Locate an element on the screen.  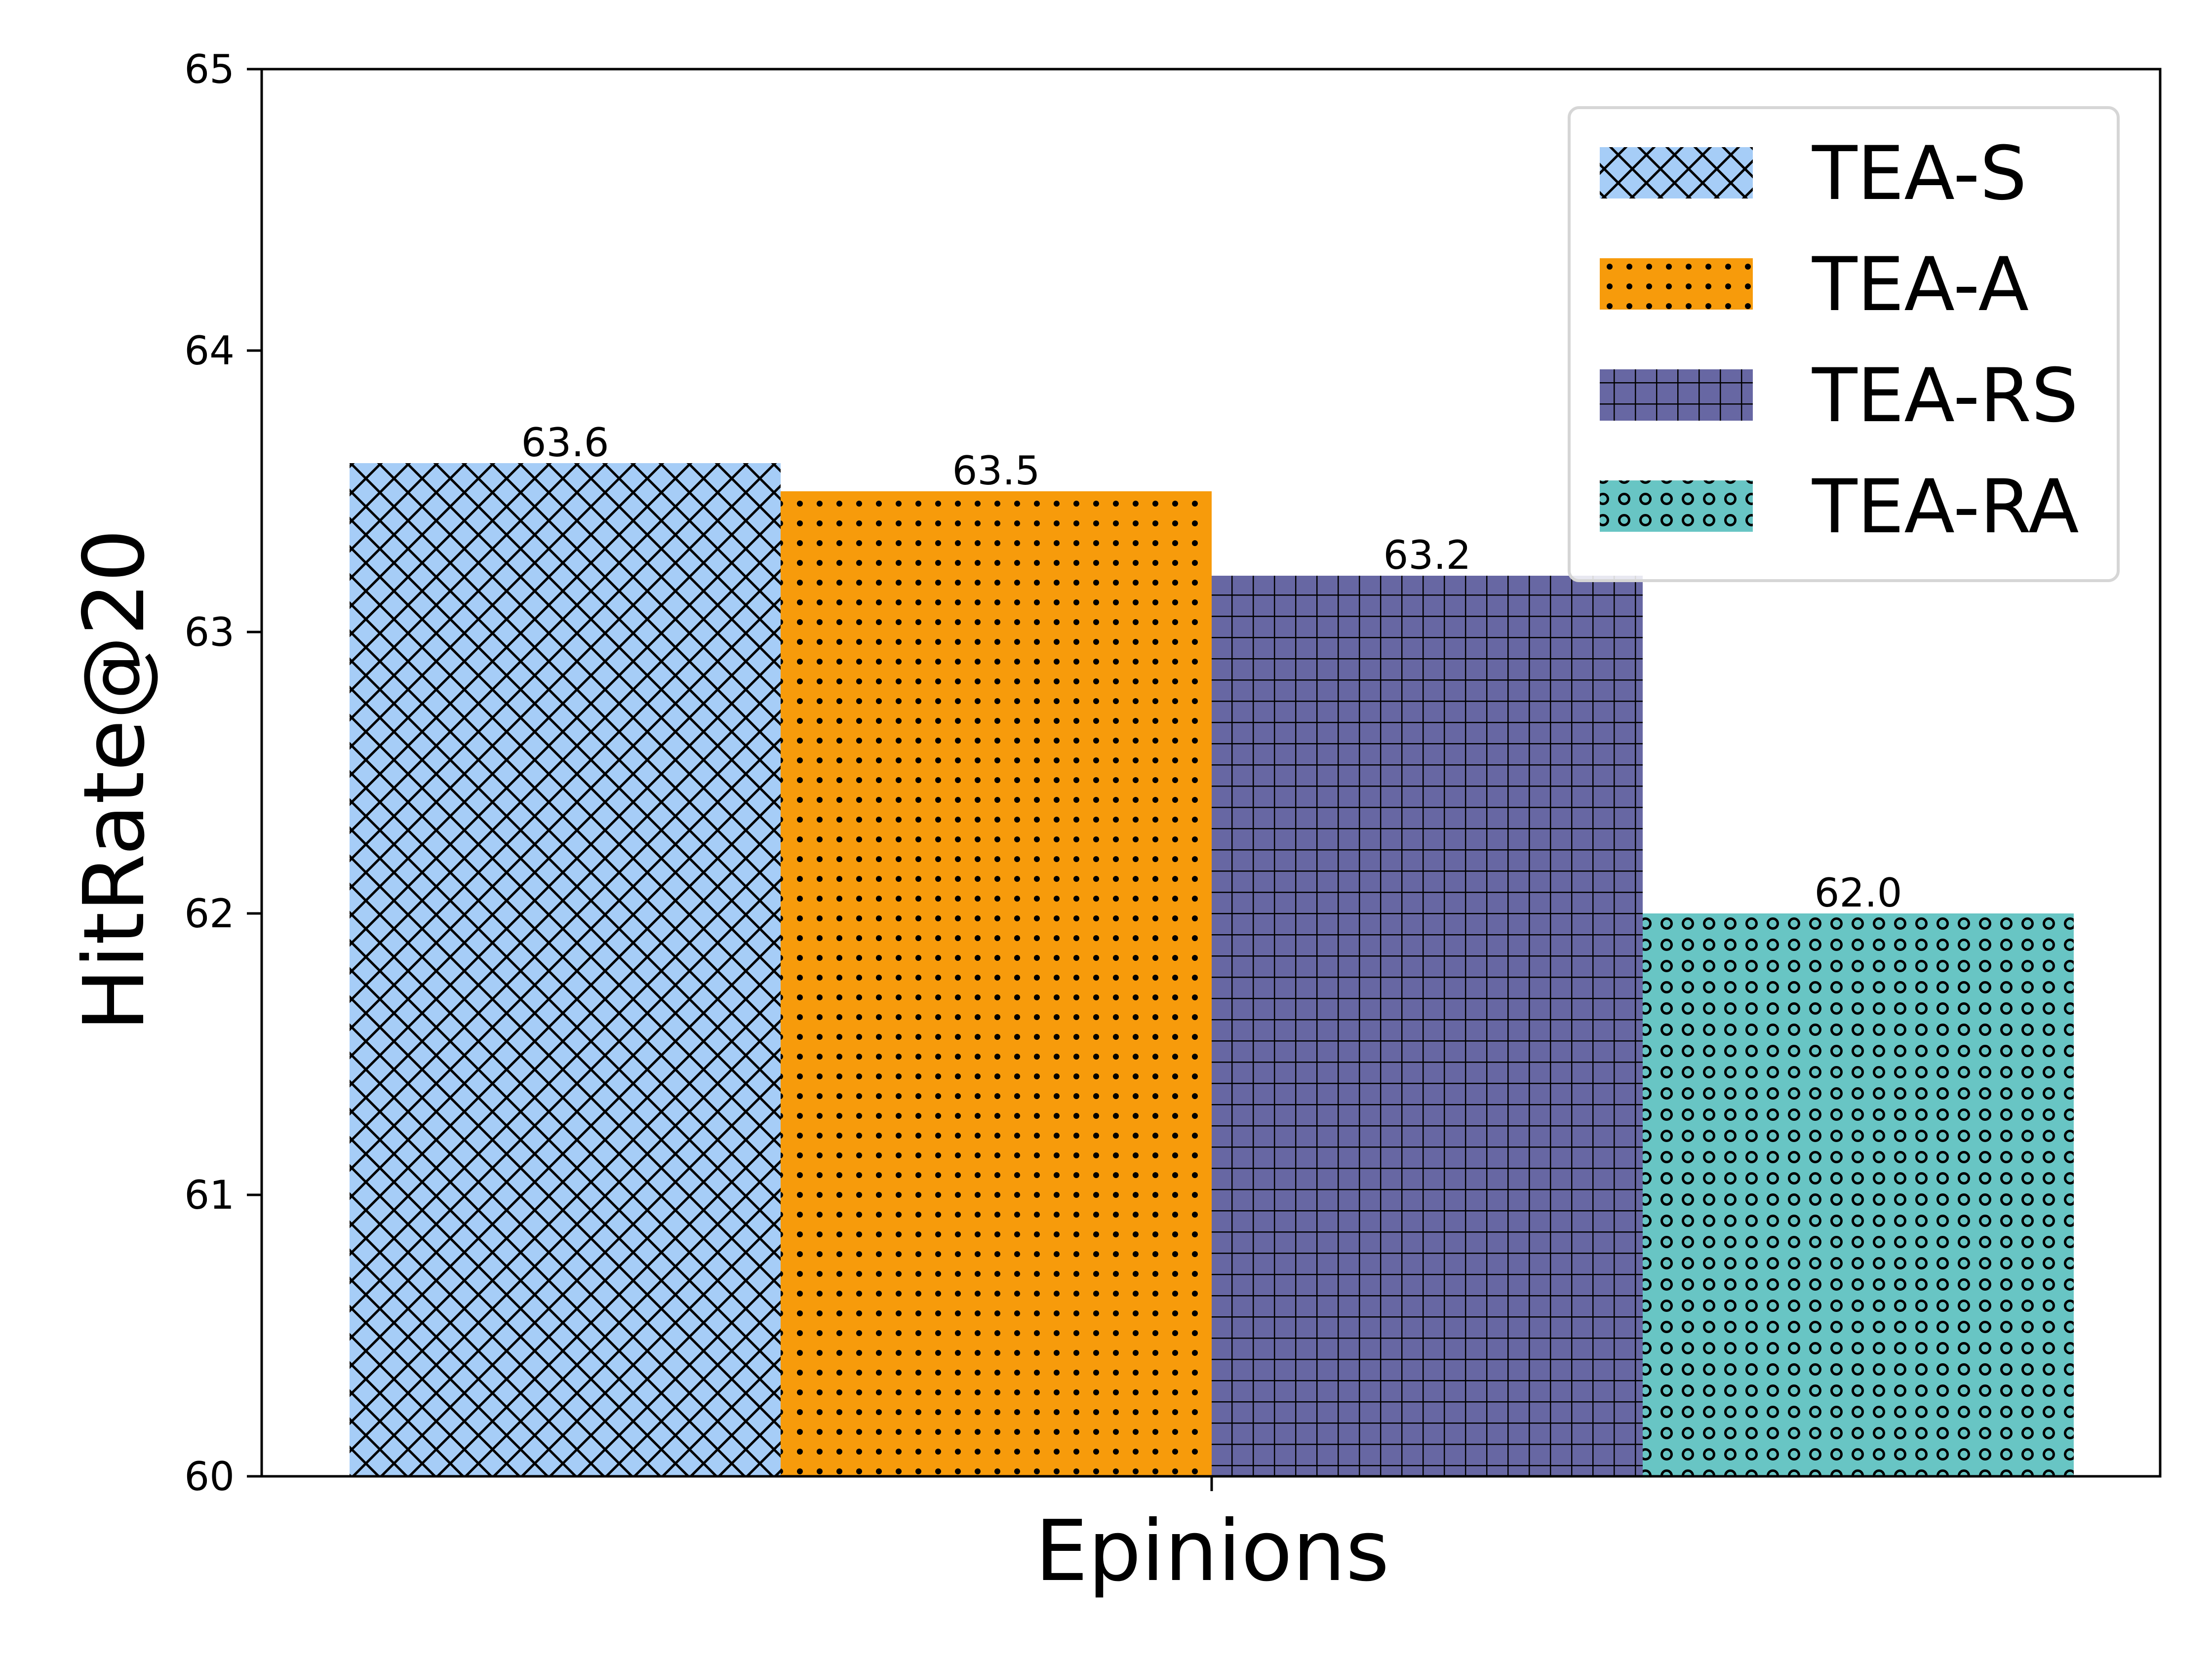
legend-label: TEA-RS is located at coordinates (1945, 396).